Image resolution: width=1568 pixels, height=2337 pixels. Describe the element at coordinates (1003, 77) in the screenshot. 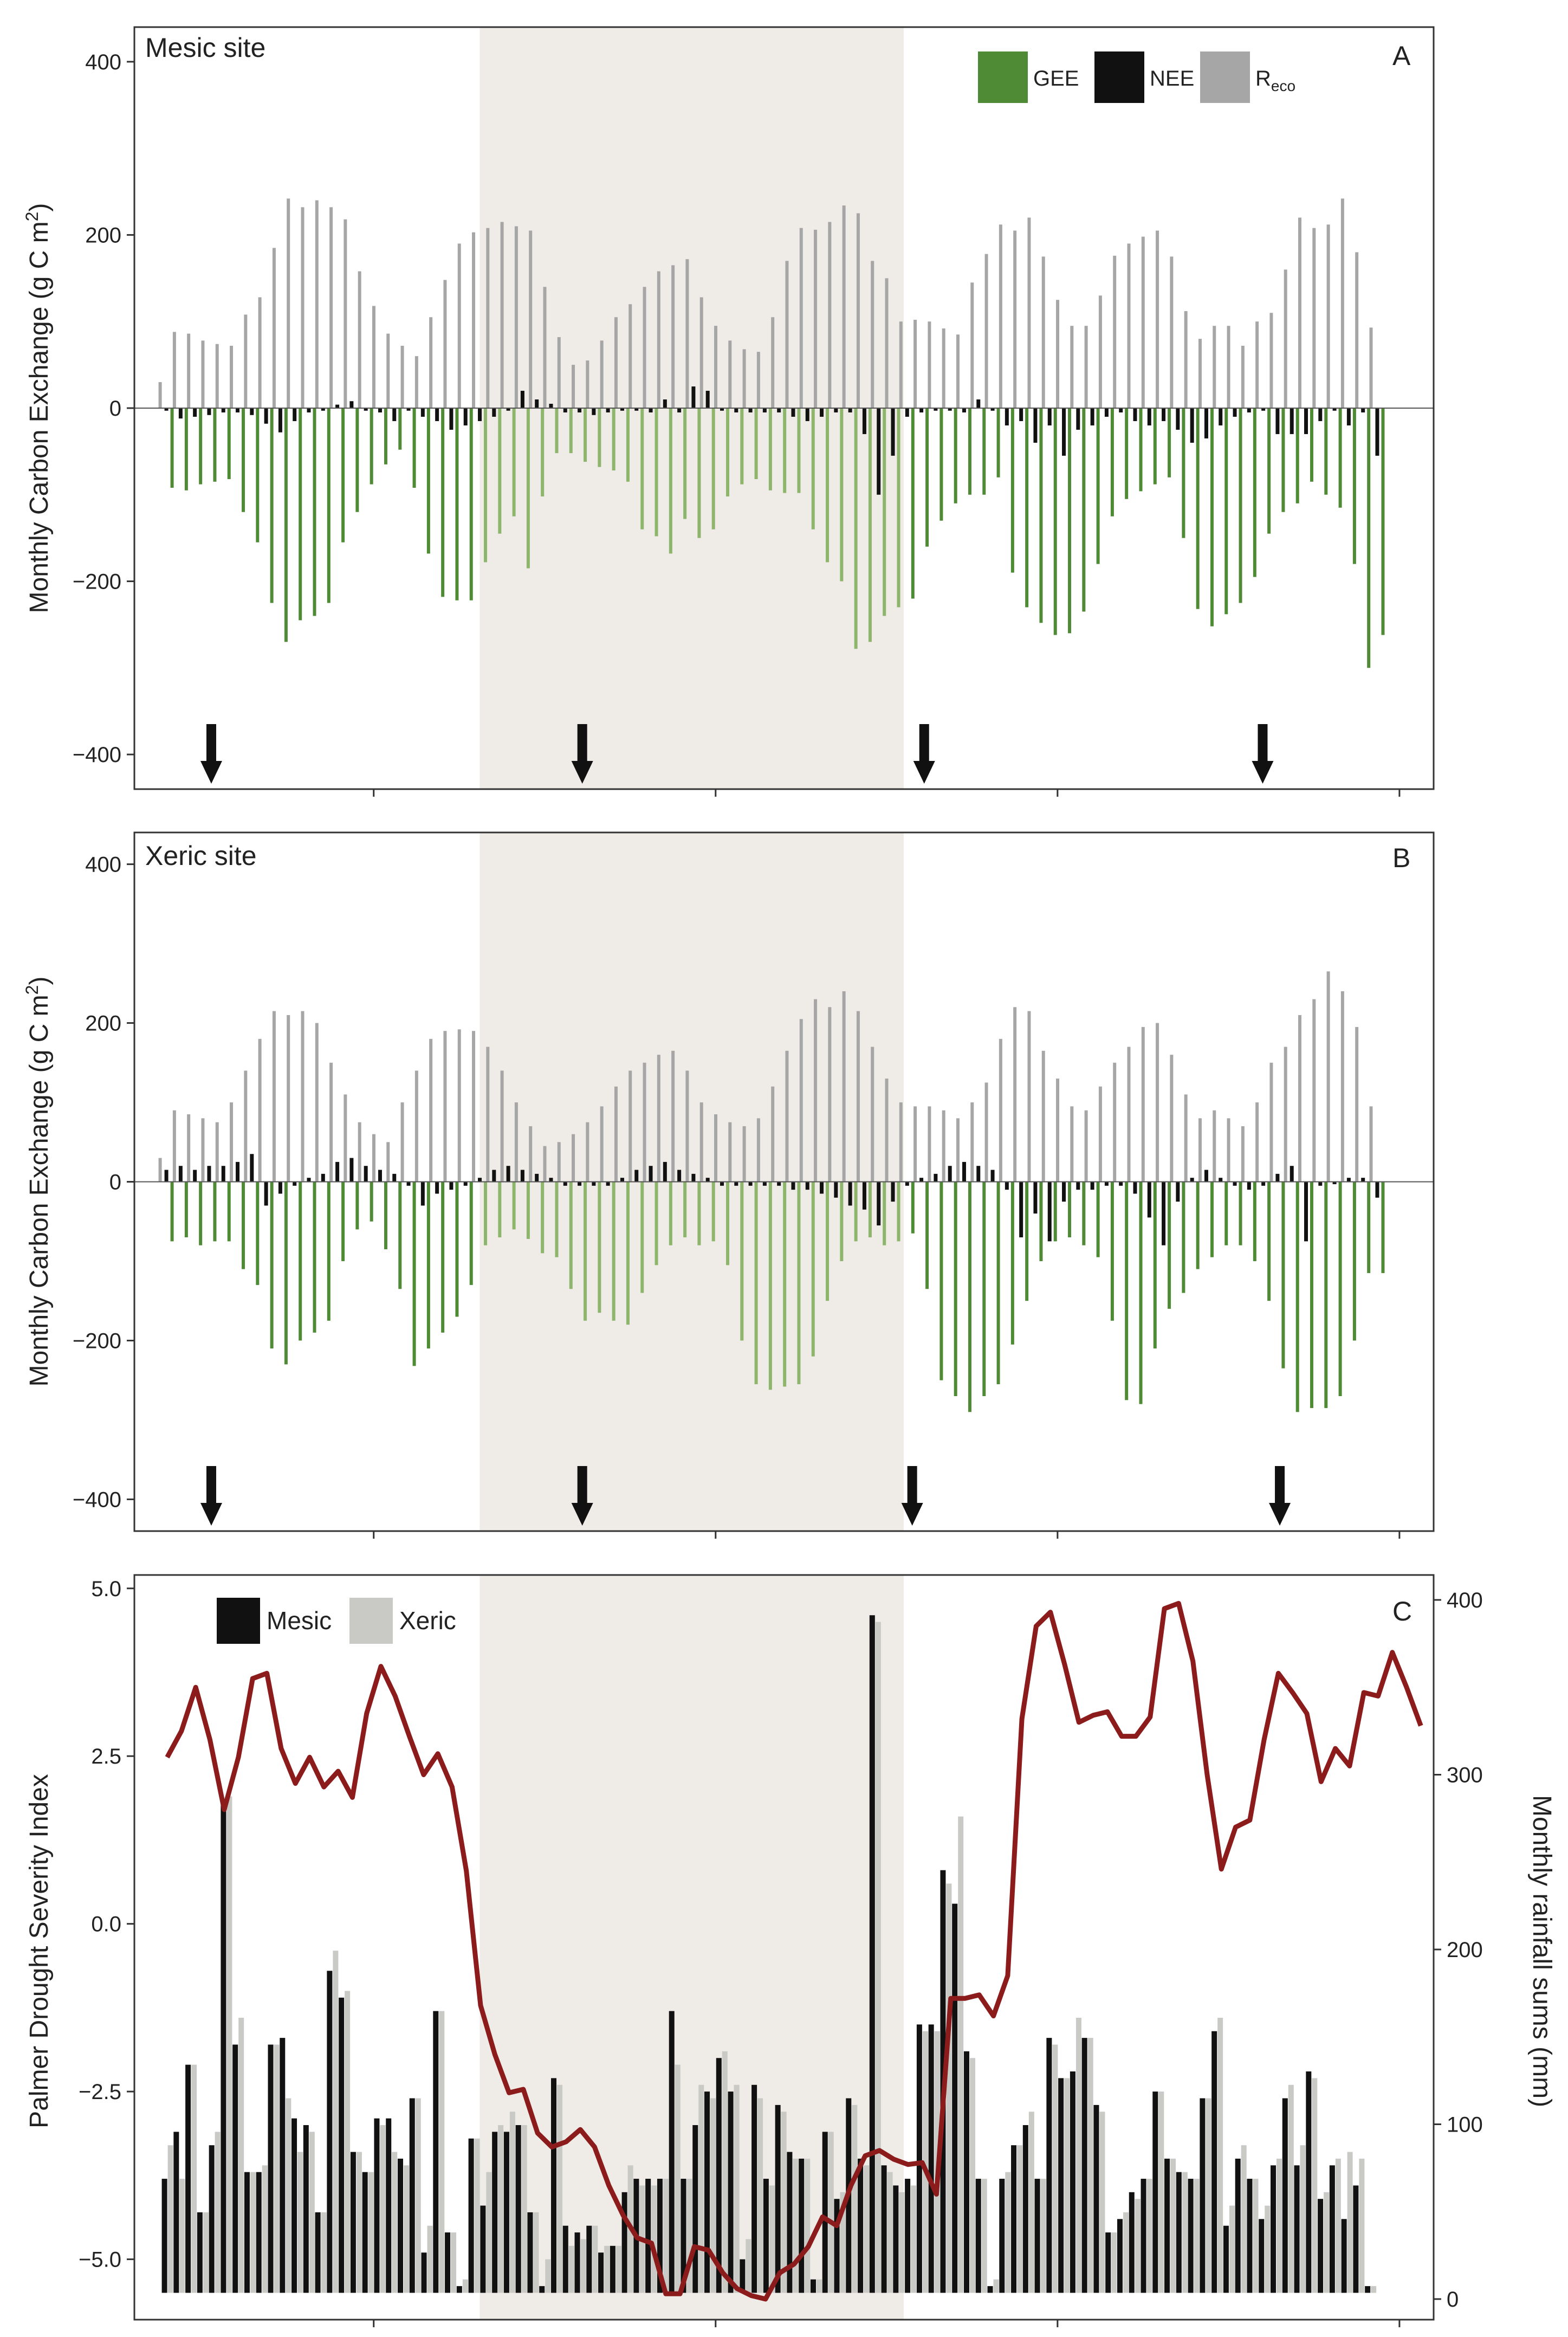

I see `legend-gee-swatch` at that location.